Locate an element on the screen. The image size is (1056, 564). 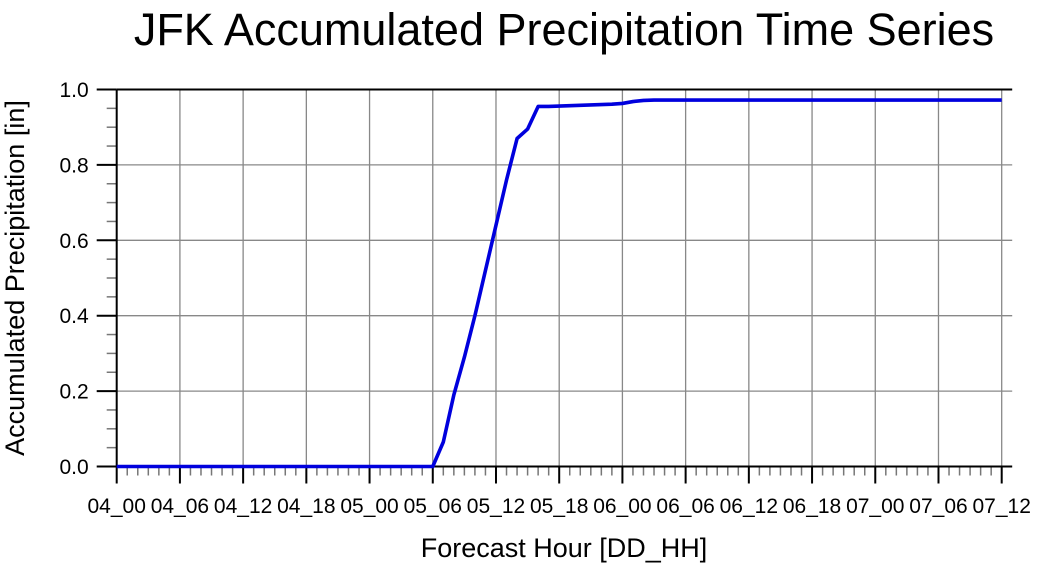
x-tick-label: 07_00 is located at coordinates (875, 506).